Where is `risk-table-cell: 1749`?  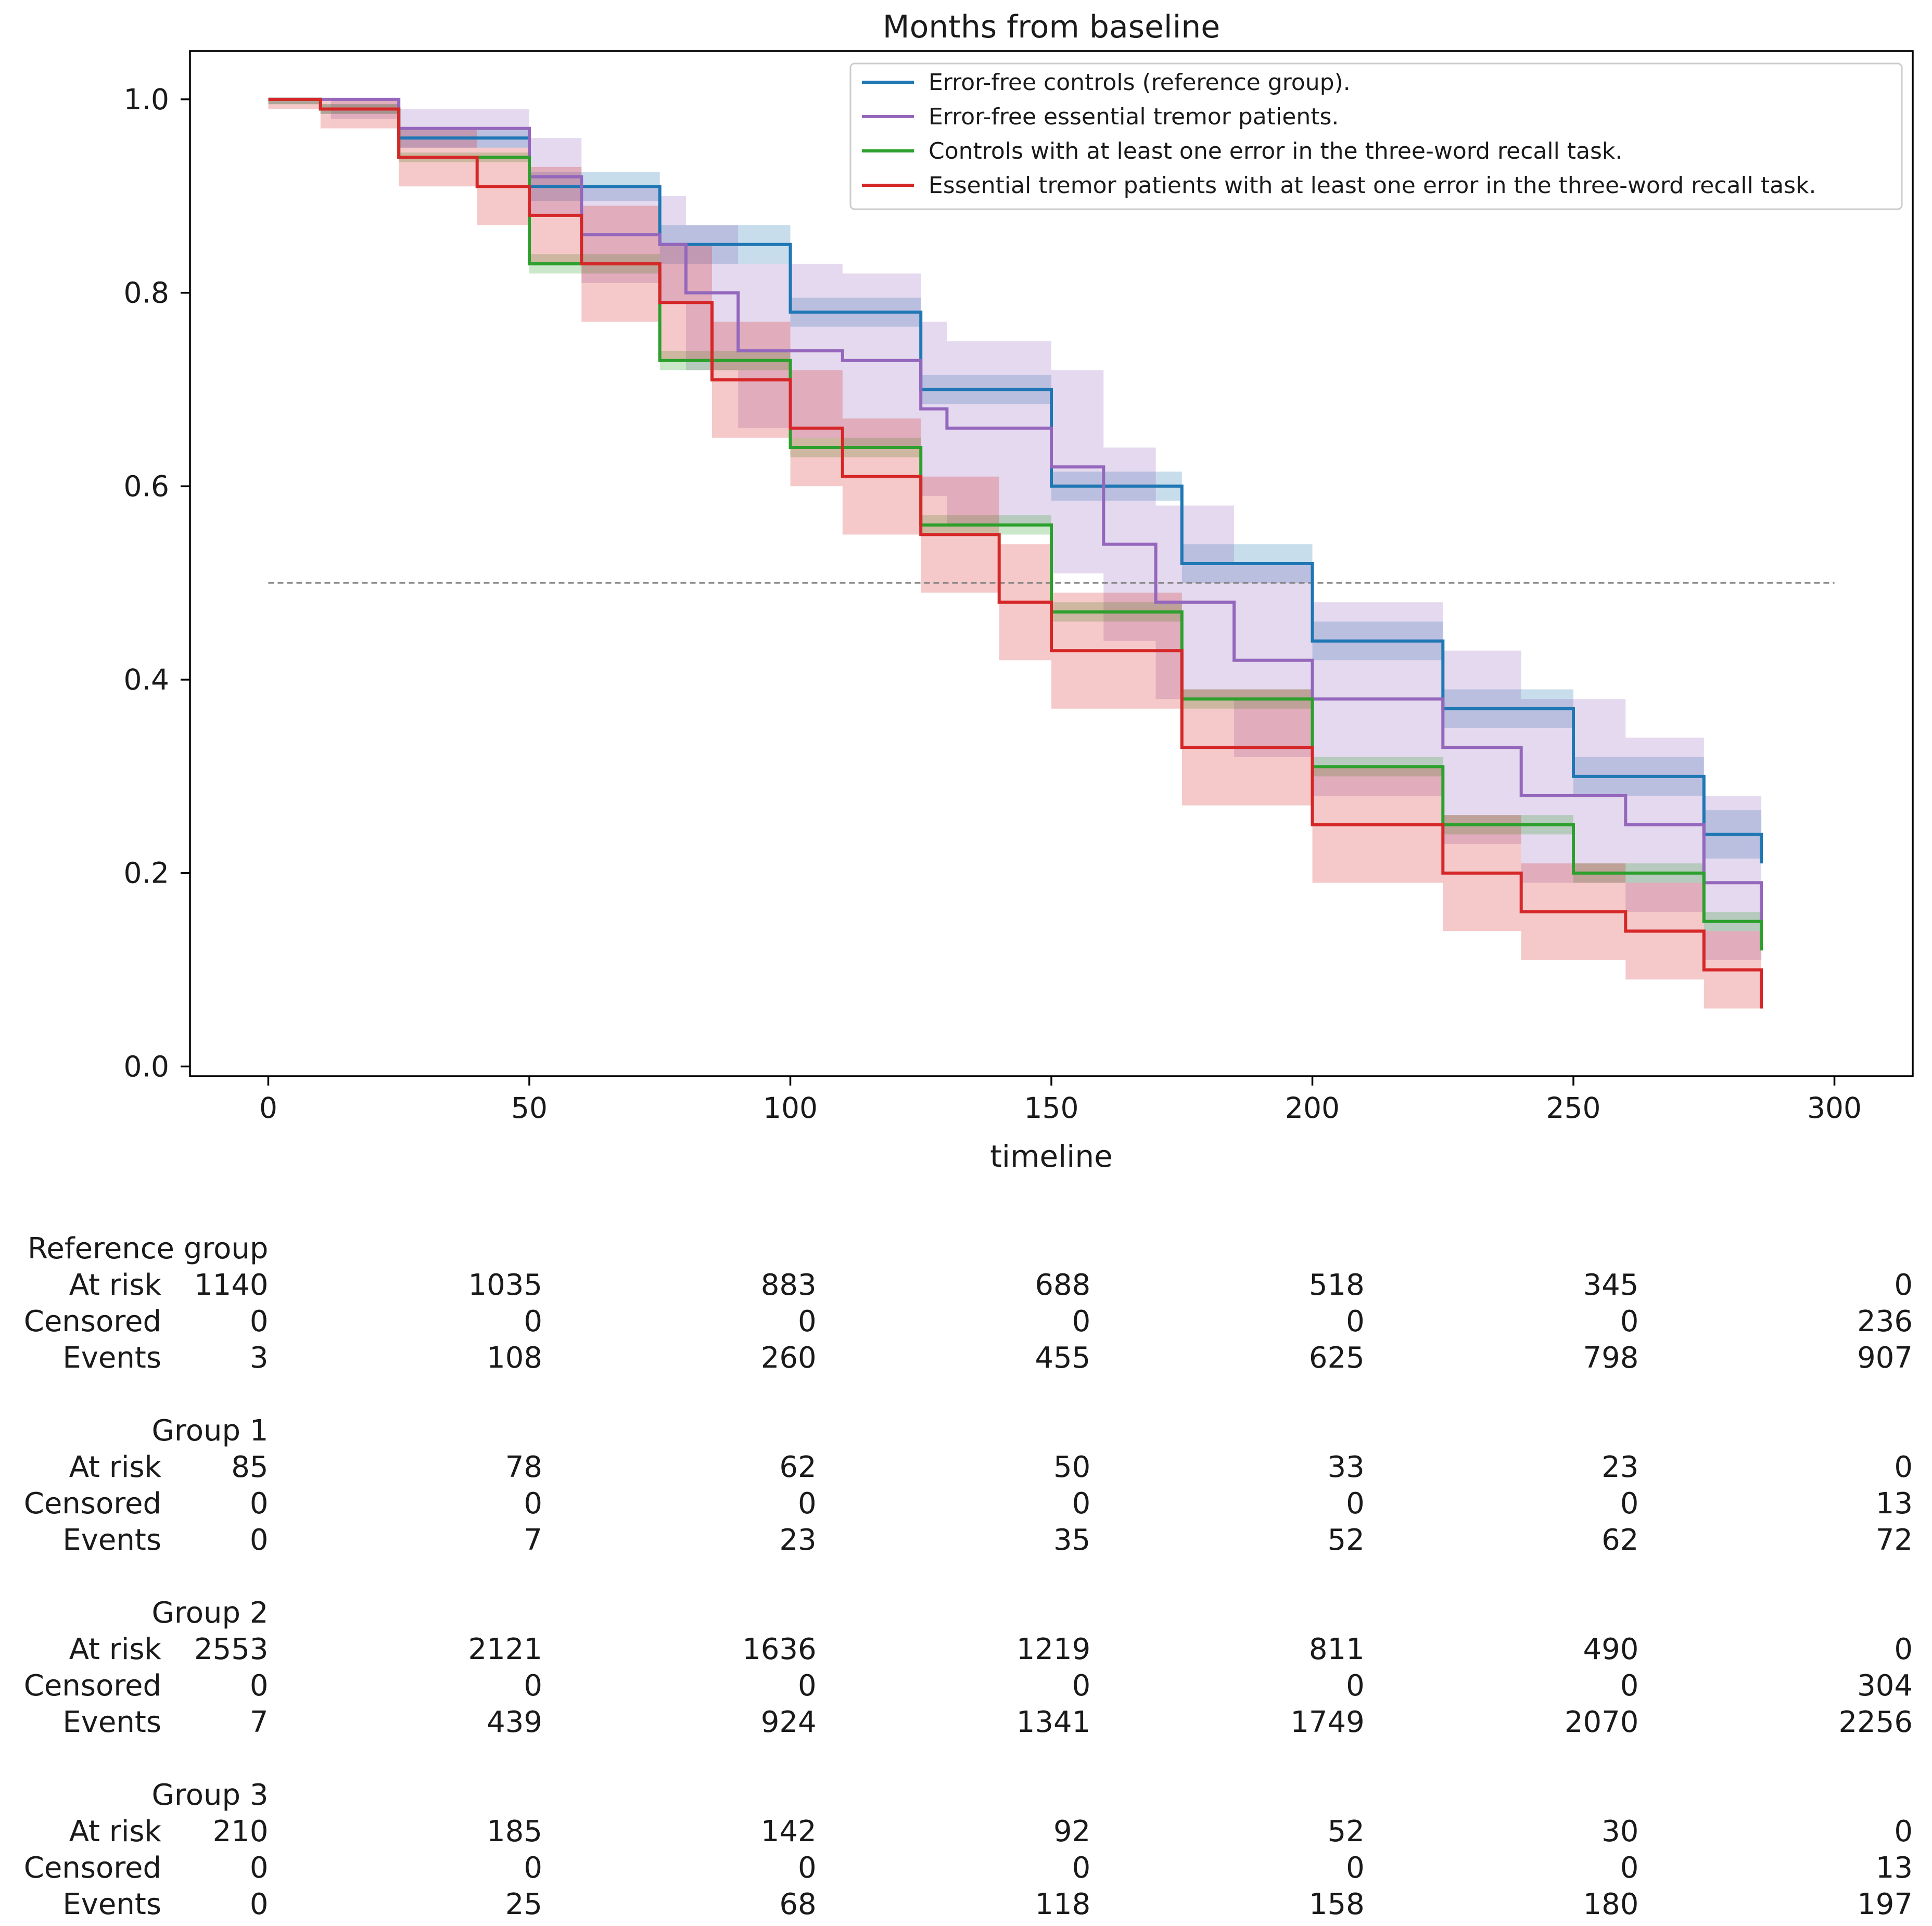 risk-table-cell: 1749 is located at coordinates (1327, 1722).